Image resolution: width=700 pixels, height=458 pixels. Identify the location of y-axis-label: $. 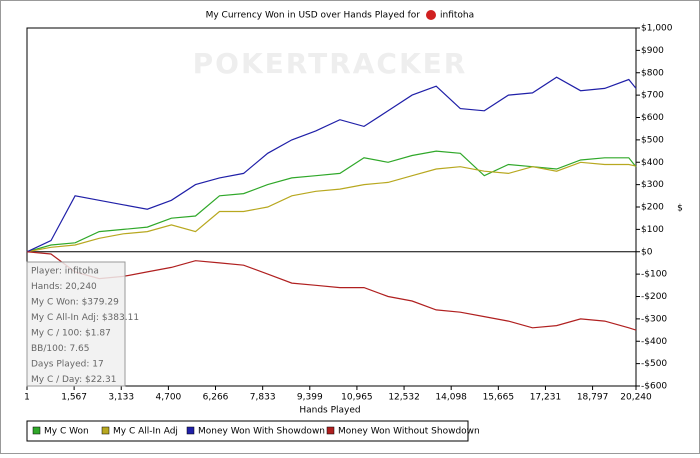
(680, 209).